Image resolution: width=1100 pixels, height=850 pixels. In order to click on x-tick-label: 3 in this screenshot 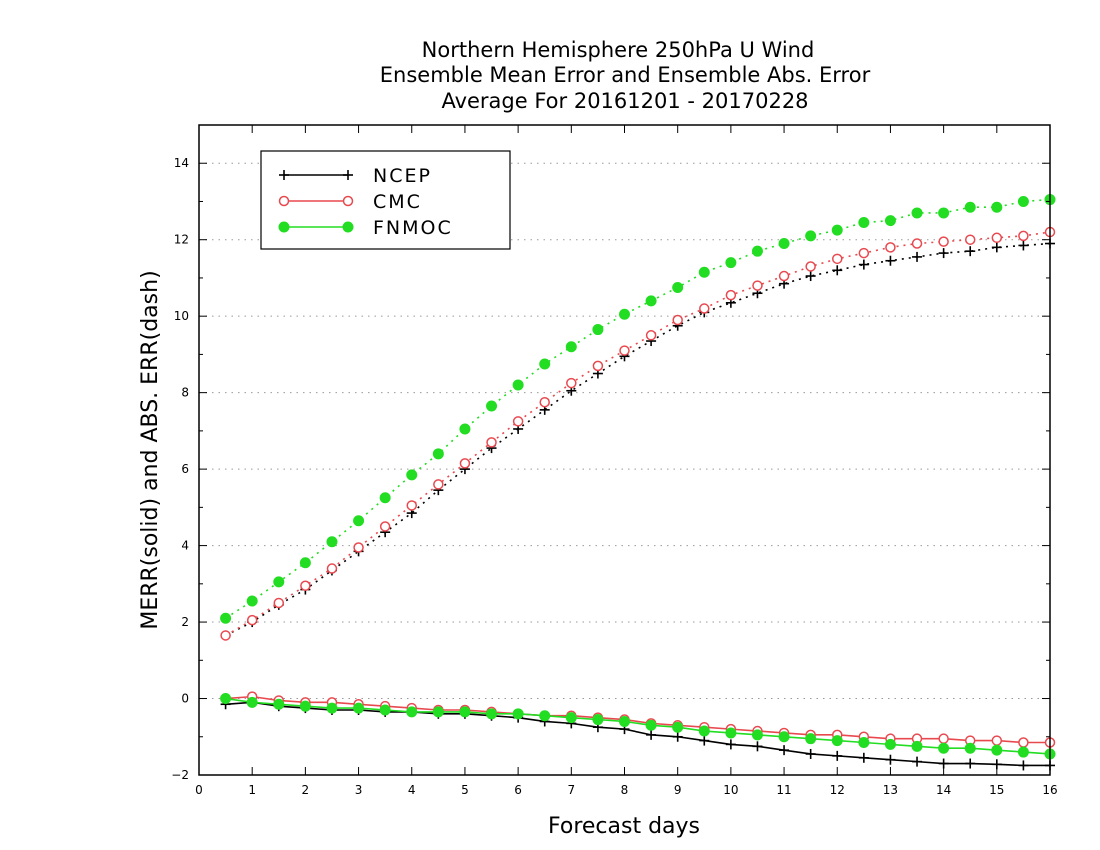, I will do `click(359, 790)`.